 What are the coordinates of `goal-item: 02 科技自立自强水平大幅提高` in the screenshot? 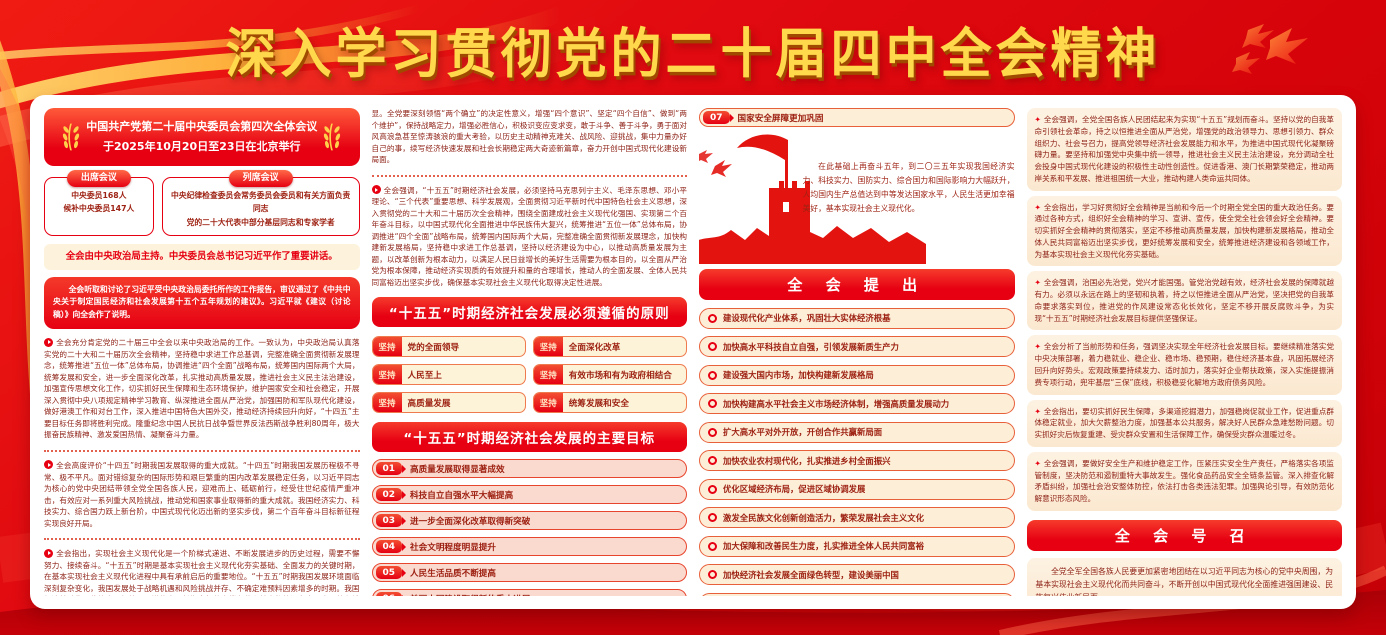 It's located at (529, 495).